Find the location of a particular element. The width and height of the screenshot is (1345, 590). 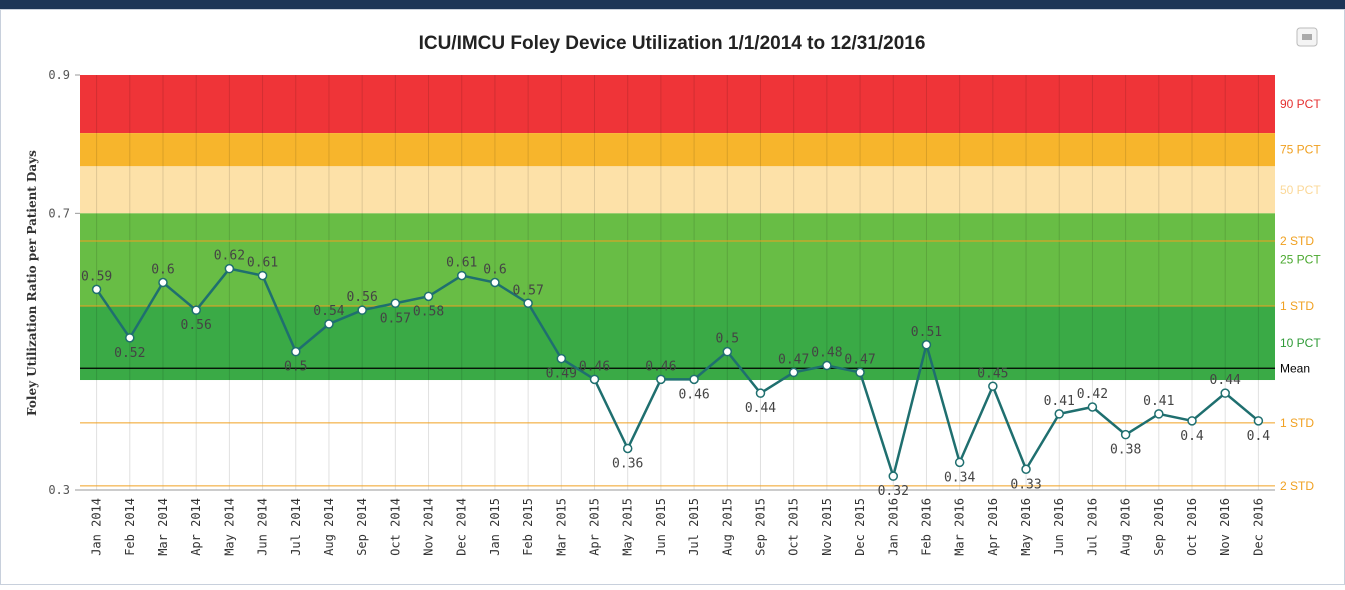

x-tick-label: Sep 2015 is located at coordinates (760, 527).